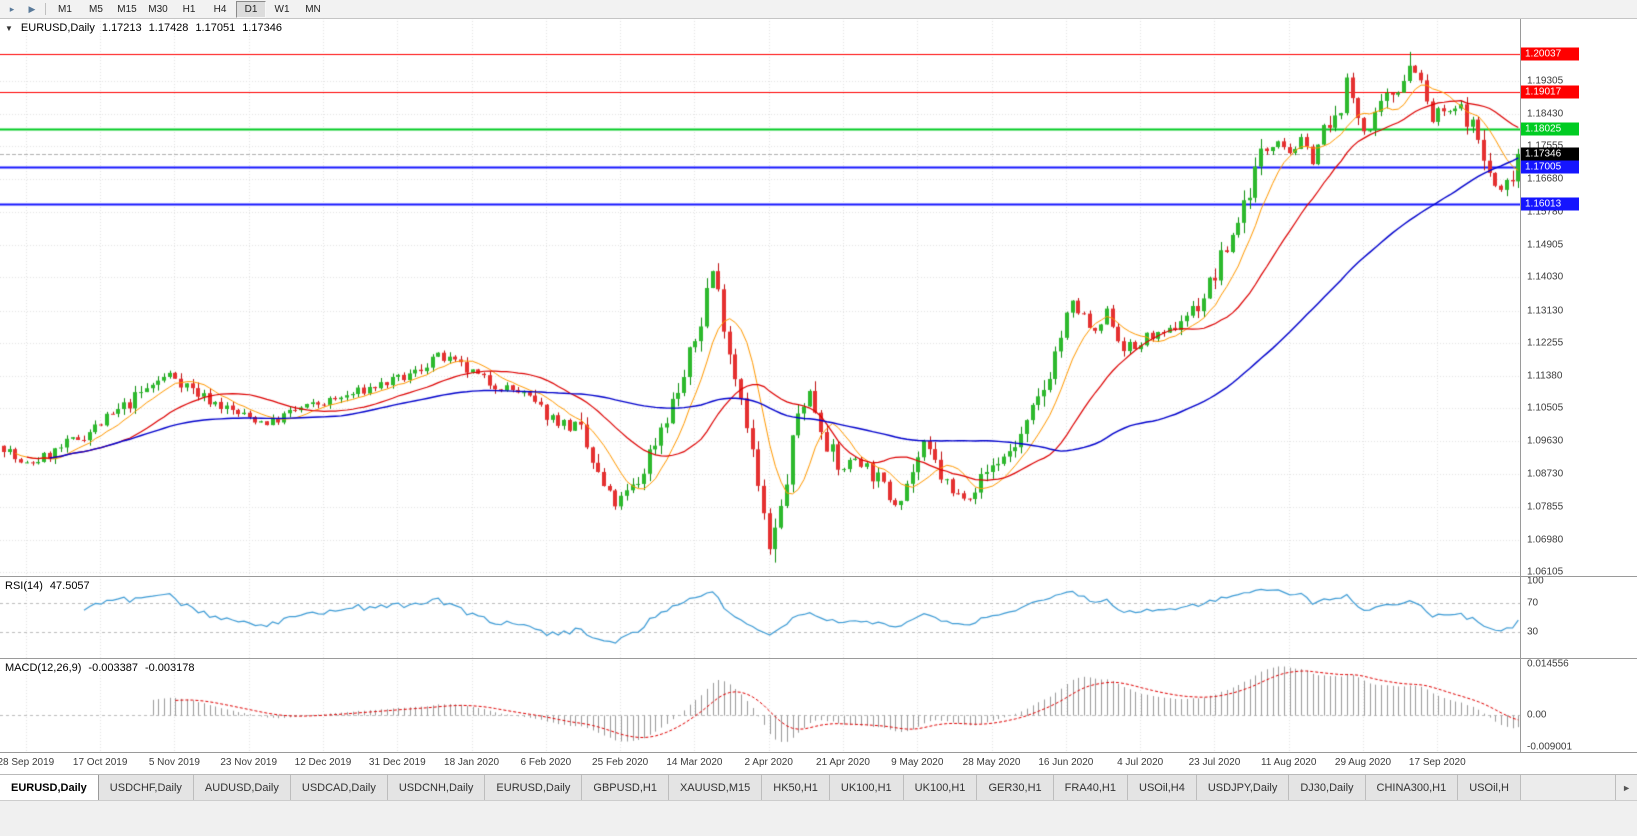 The height and width of the screenshot is (836, 1637). Describe the element at coordinates (546, 762) in the screenshot. I see `time-axis-label: 6 Feb 2020` at that location.